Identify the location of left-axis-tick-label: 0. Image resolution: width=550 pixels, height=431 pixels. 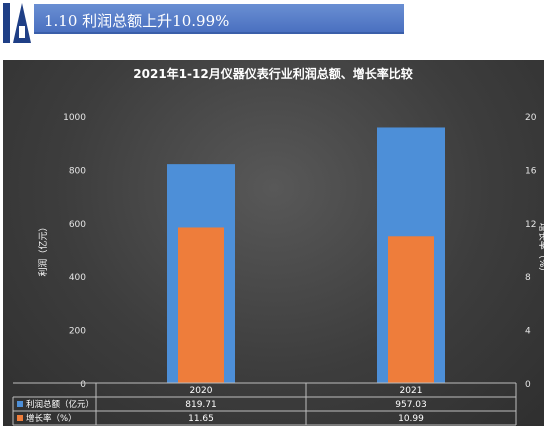
(83, 385).